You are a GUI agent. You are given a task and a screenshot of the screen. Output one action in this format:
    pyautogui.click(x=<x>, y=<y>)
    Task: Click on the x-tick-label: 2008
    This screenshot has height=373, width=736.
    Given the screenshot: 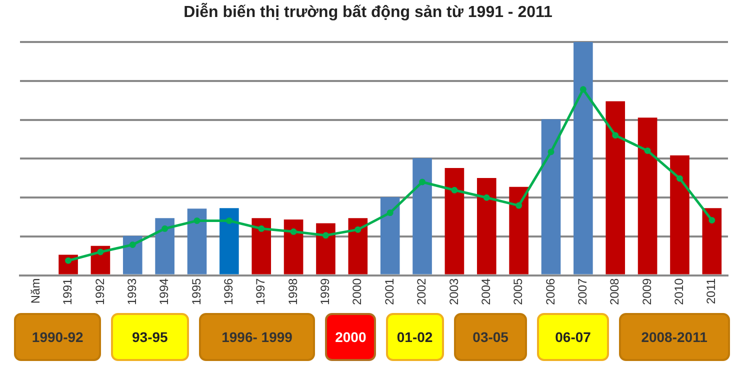 What is the action you would take?
    pyautogui.click(x=615, y=292)
    